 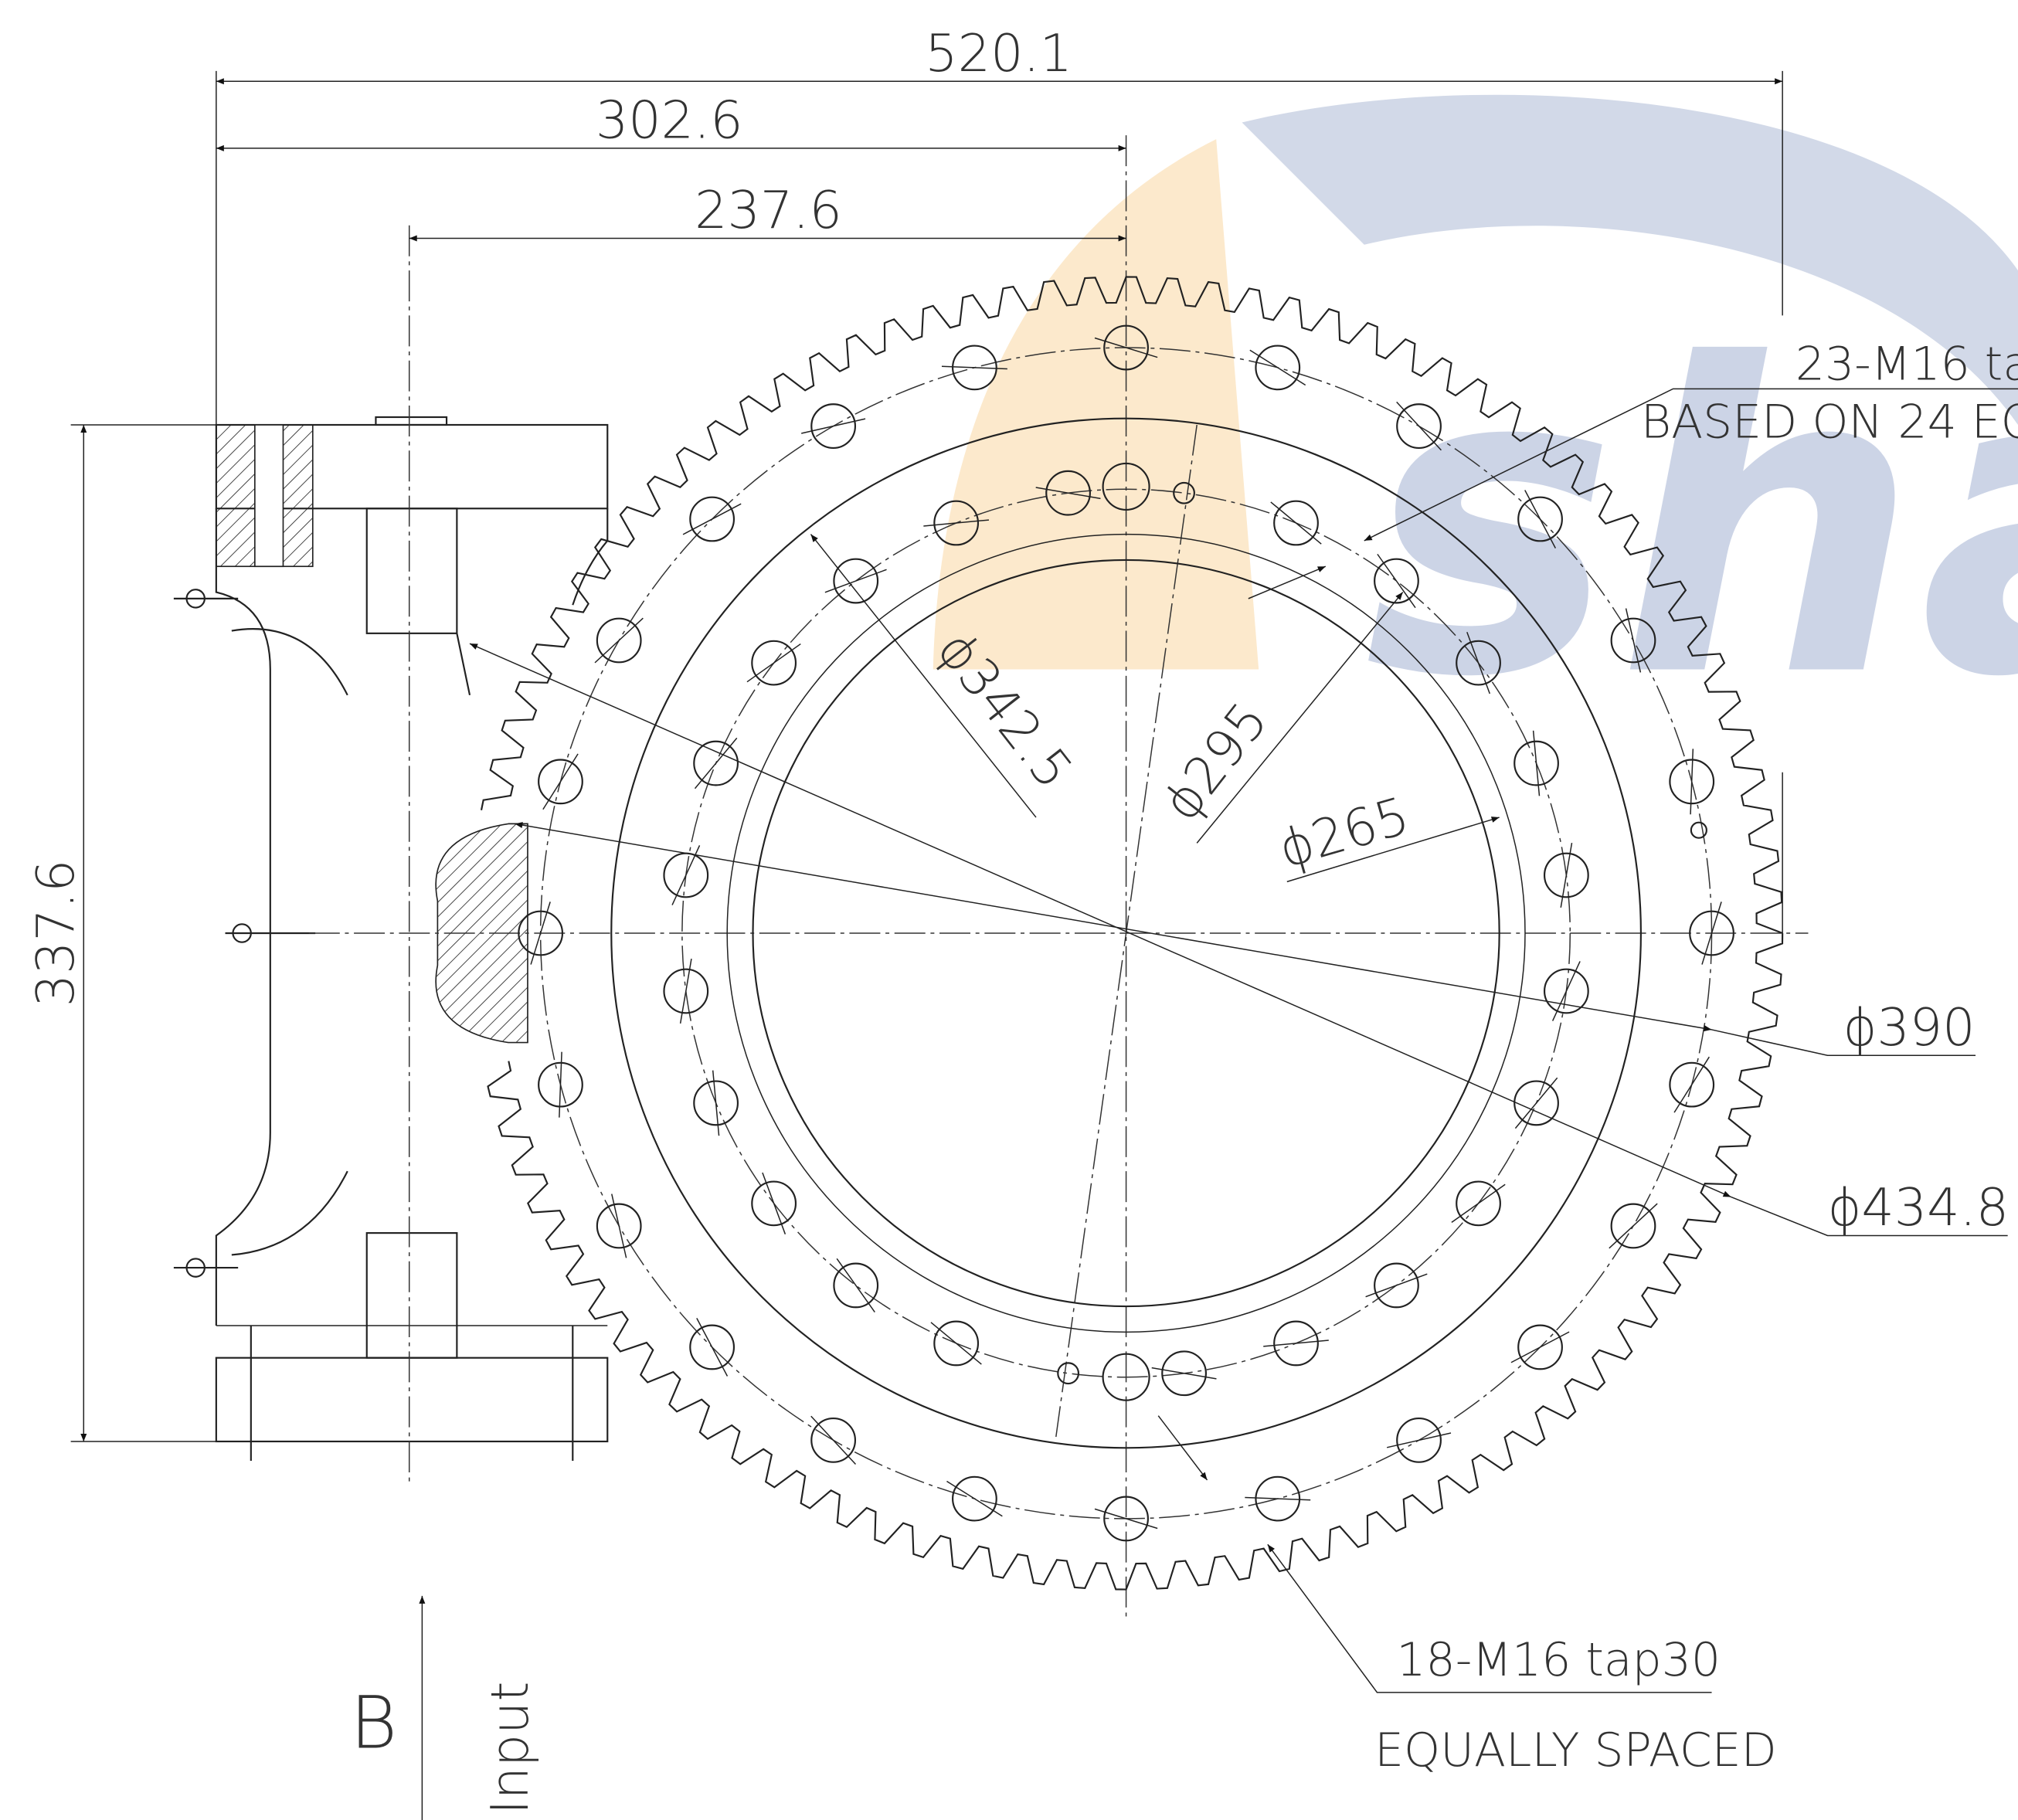 I want to click on view-label: B, so click(x=374, y=1722).